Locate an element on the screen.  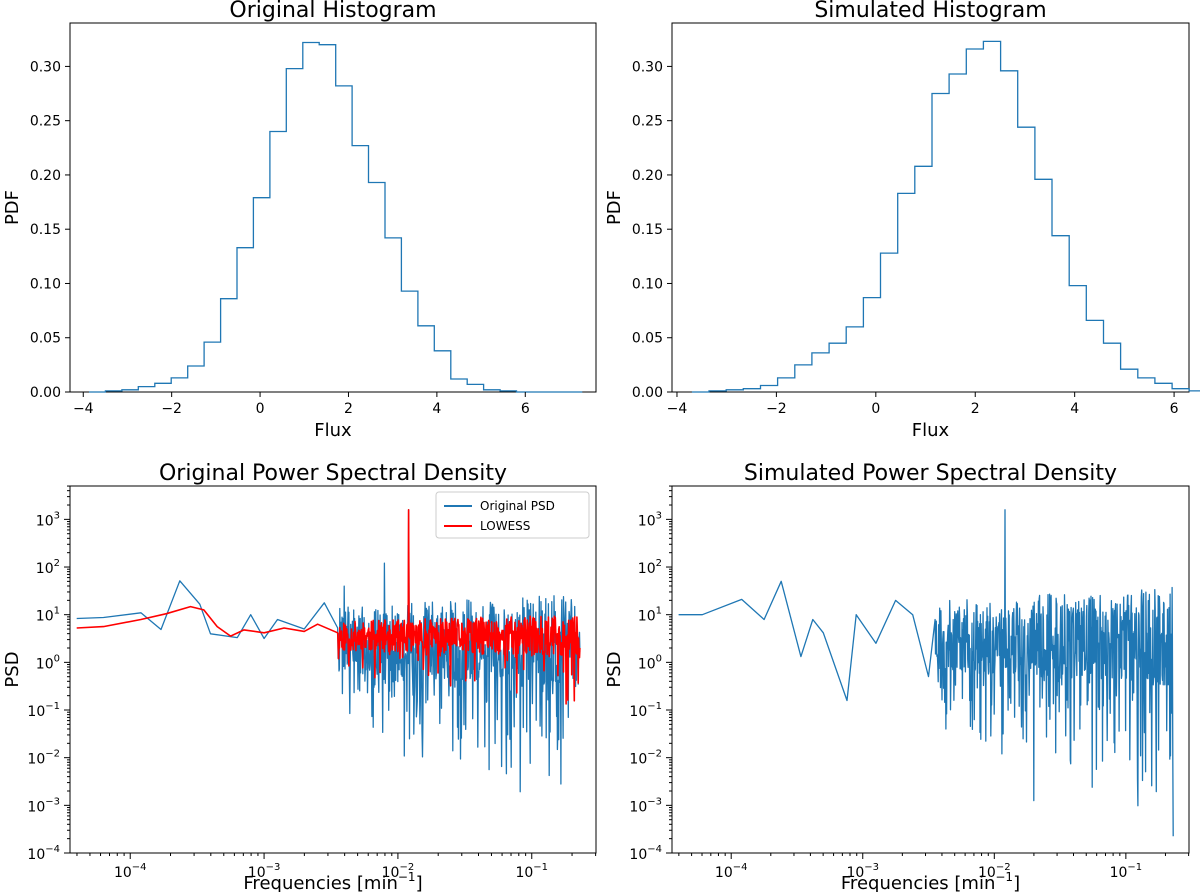
sim-hist-xtick-label: 6 is located at coordinates (1174, 409).